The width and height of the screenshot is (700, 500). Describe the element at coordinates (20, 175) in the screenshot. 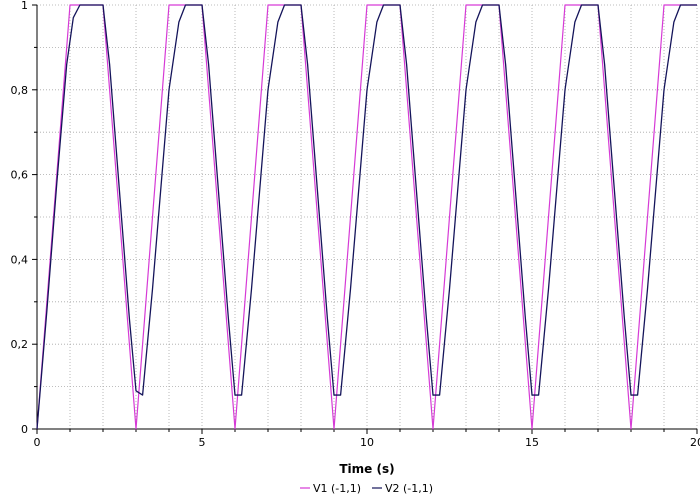

I see `y-tick-label: 0,6` at that location.